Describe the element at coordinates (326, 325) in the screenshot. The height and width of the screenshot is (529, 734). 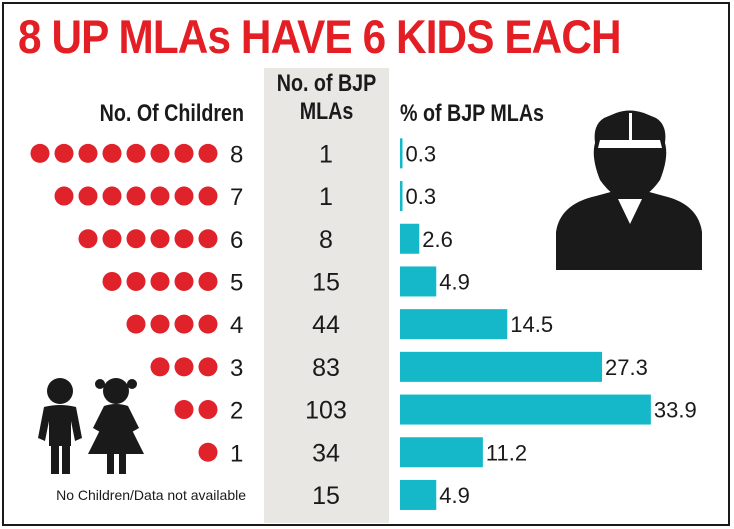
I see `mlas-value: 44` at that location.